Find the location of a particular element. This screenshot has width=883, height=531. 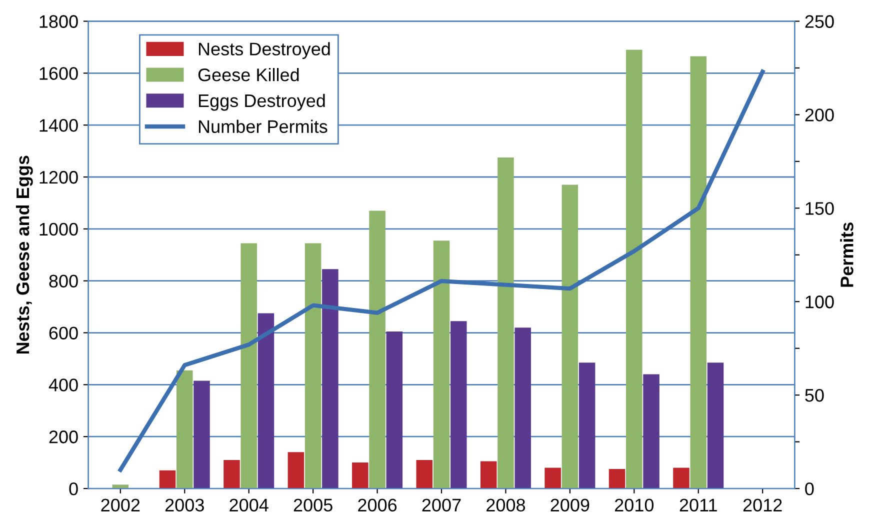

y-tick-label: 600 is located at coordinates (63, 333).